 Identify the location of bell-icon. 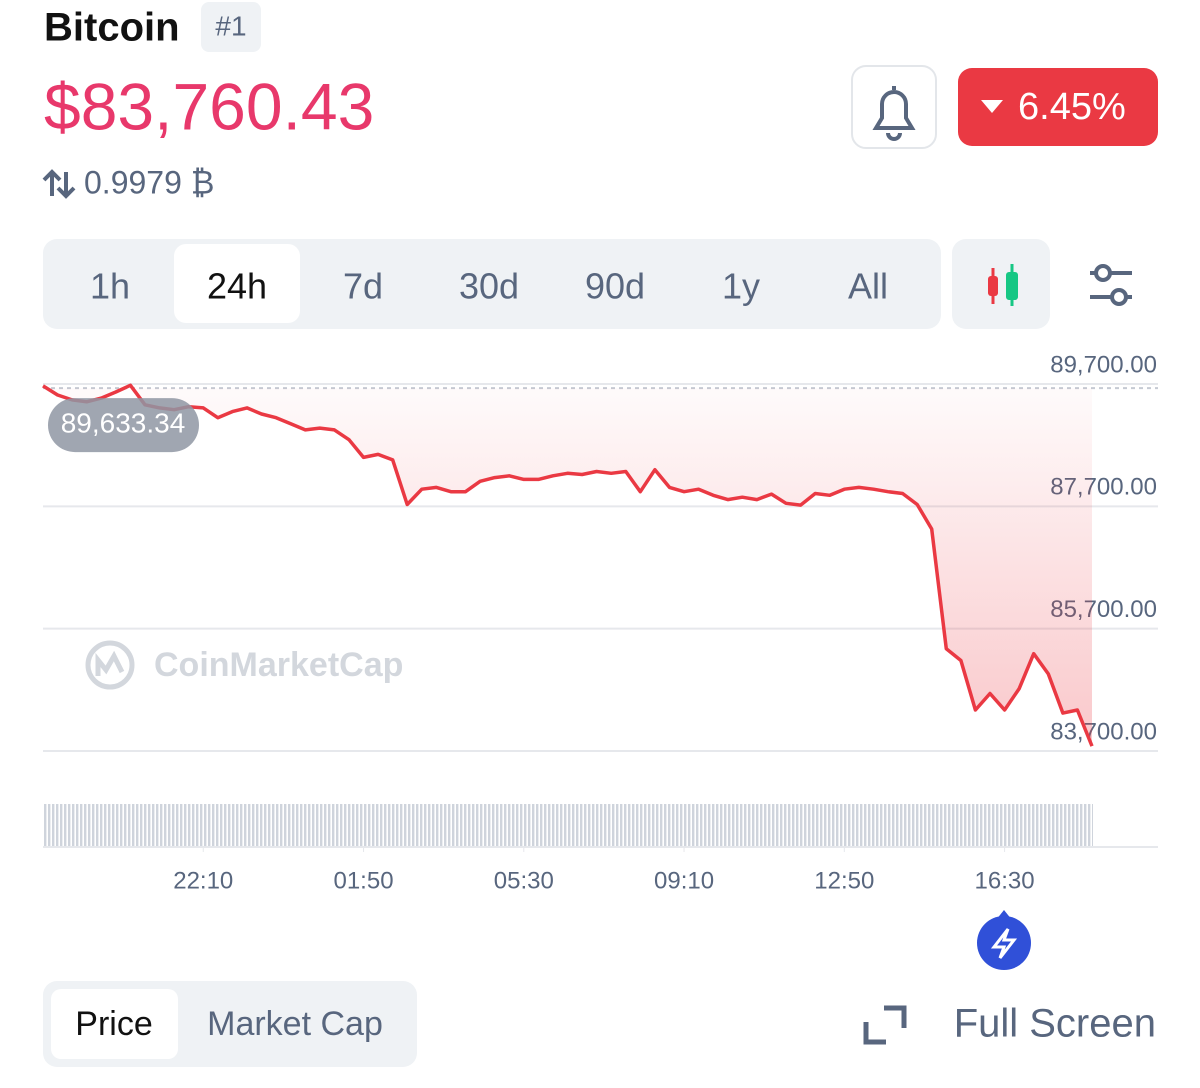
(894, 113).